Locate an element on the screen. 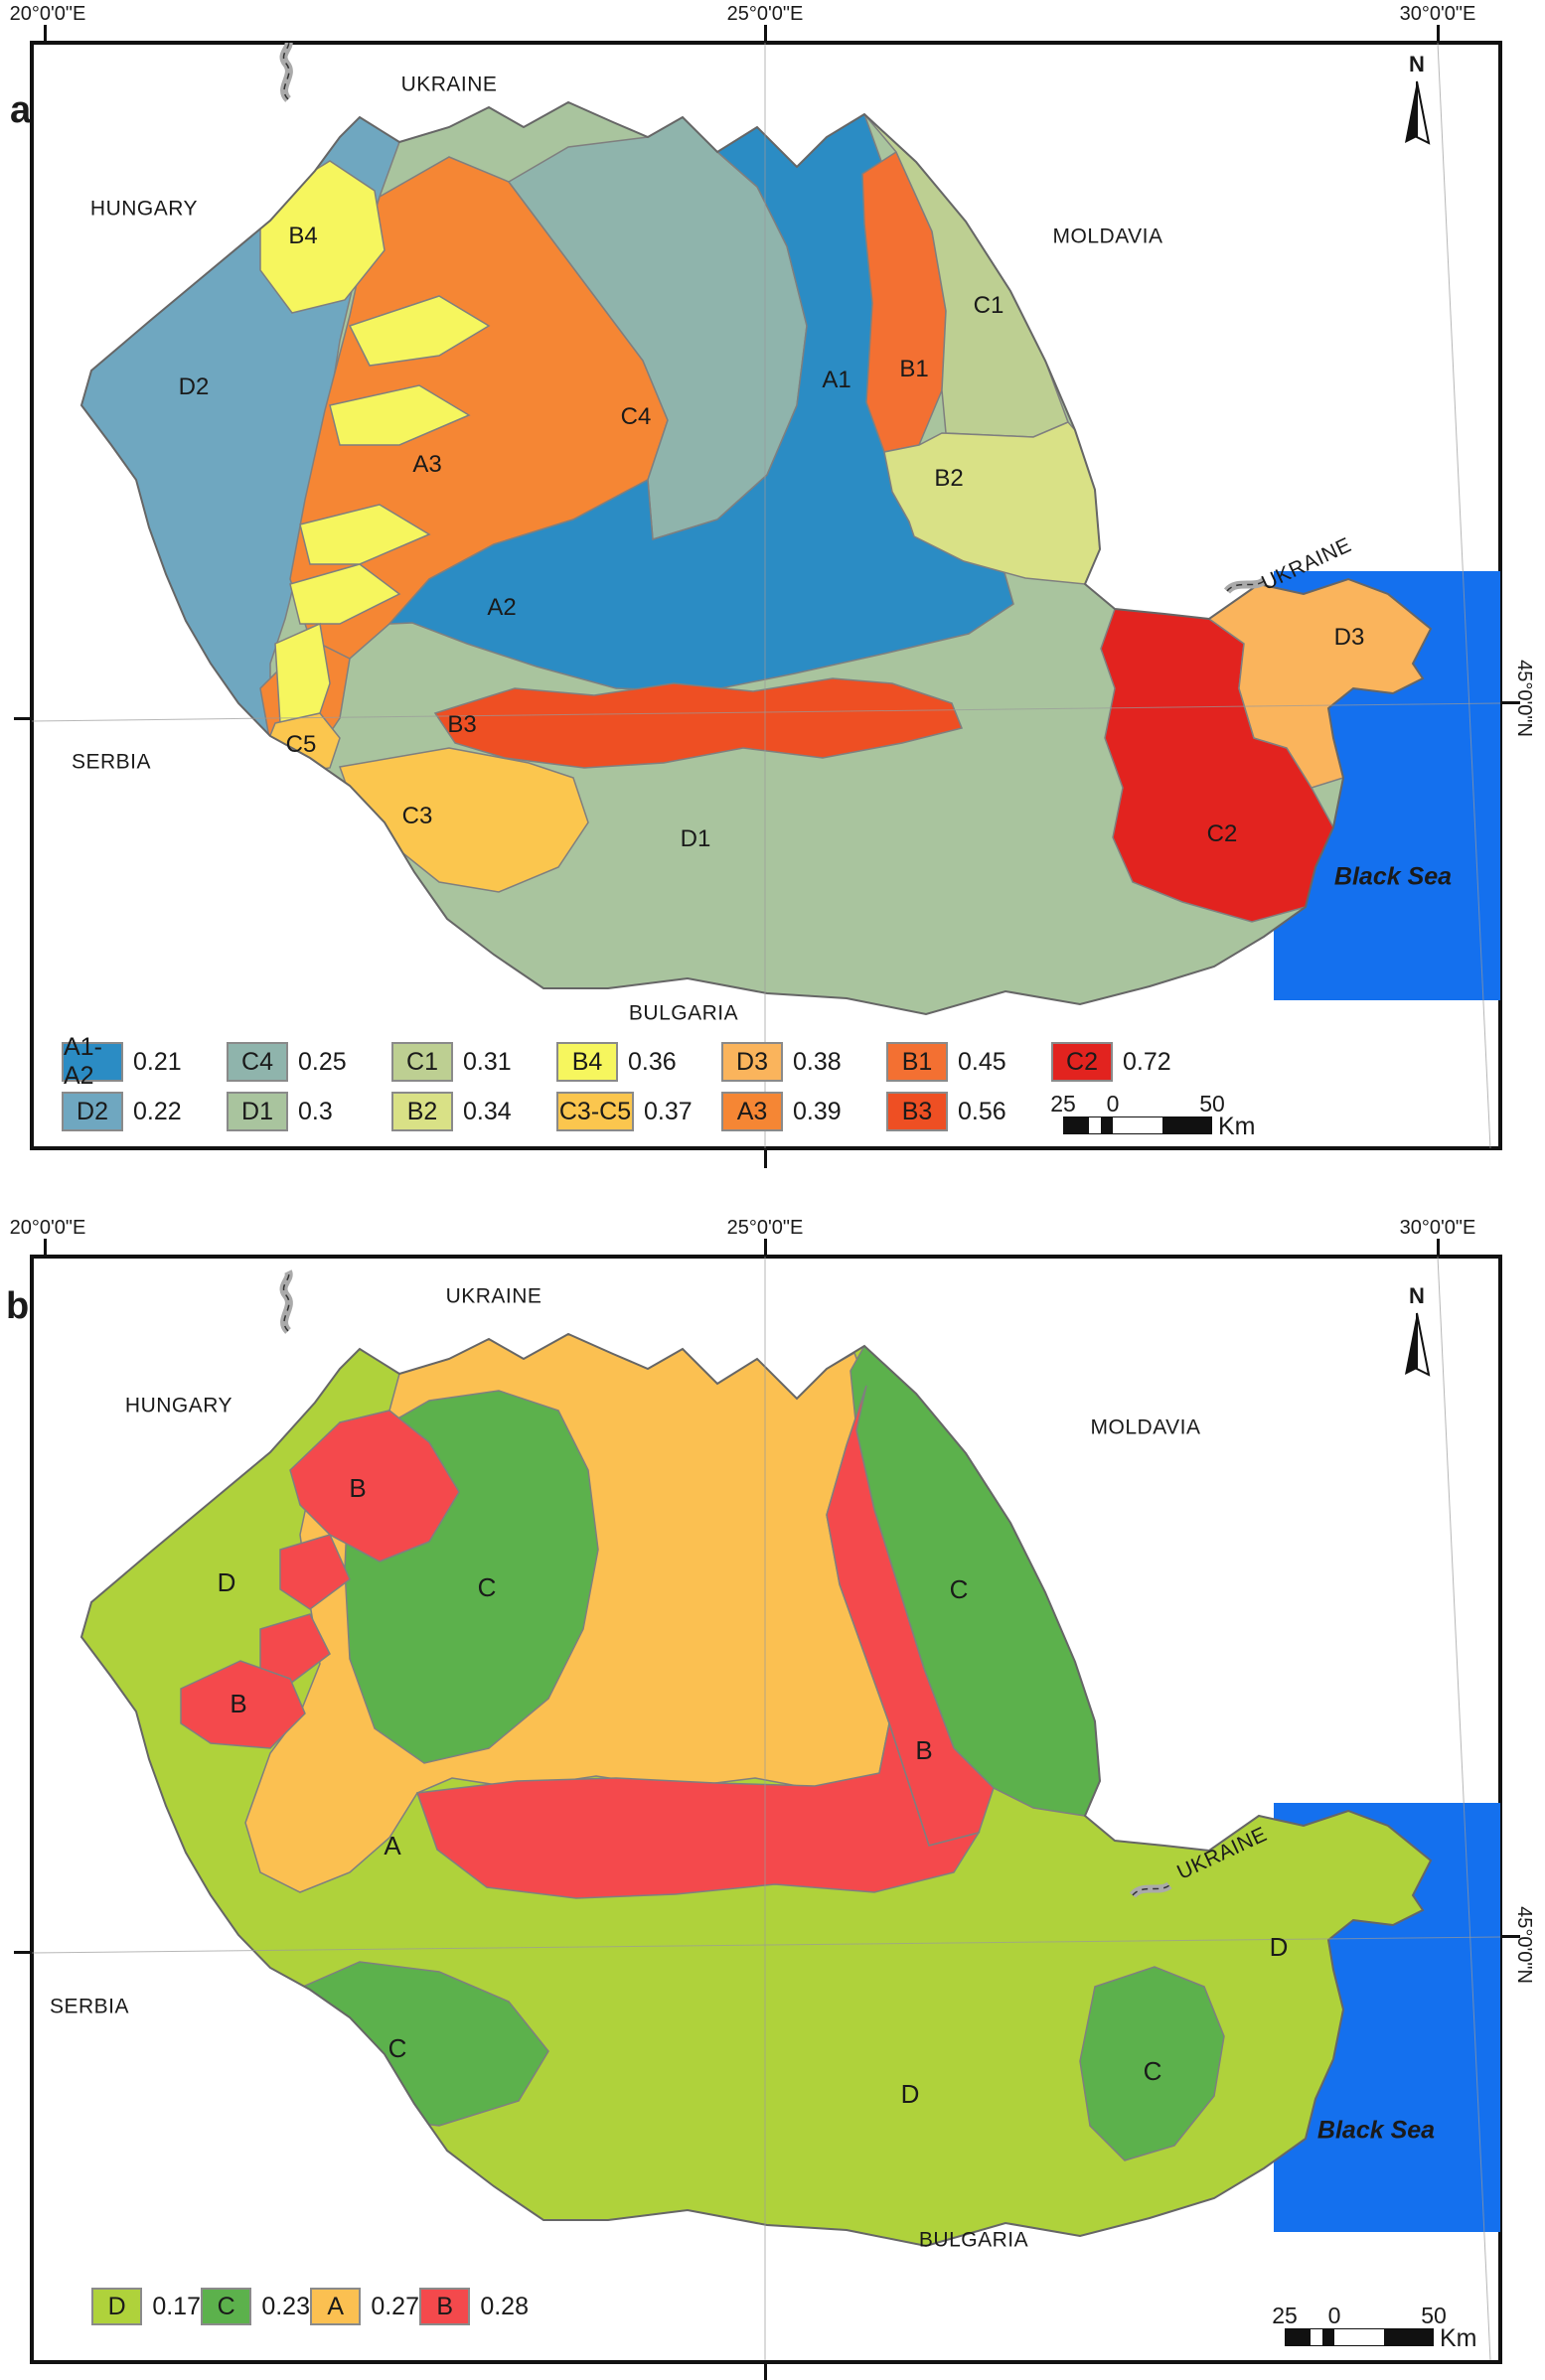  lon-label-25e-b: 25°0'0"E is located at coordinates (765, 1228).